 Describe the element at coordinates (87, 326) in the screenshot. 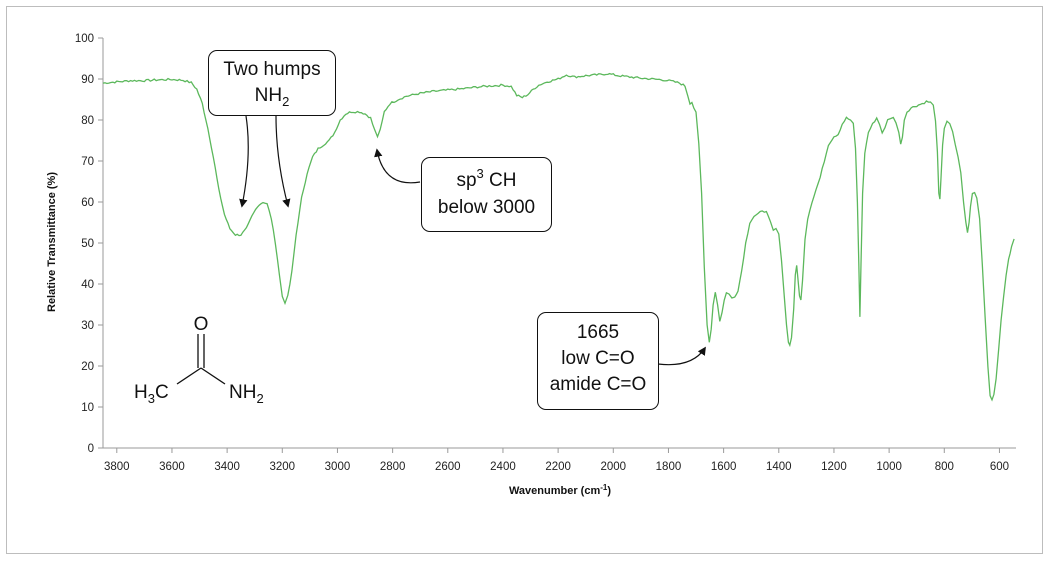

I see `y-tick-label: 30` at that location.